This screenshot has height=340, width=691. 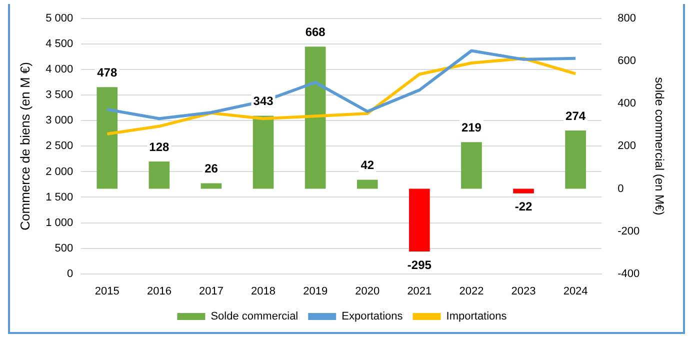 What do you see at coordinates (60, 197) in the screenshot?
I see `y-tick-label: 1 500` at bounding box center [60, 197].